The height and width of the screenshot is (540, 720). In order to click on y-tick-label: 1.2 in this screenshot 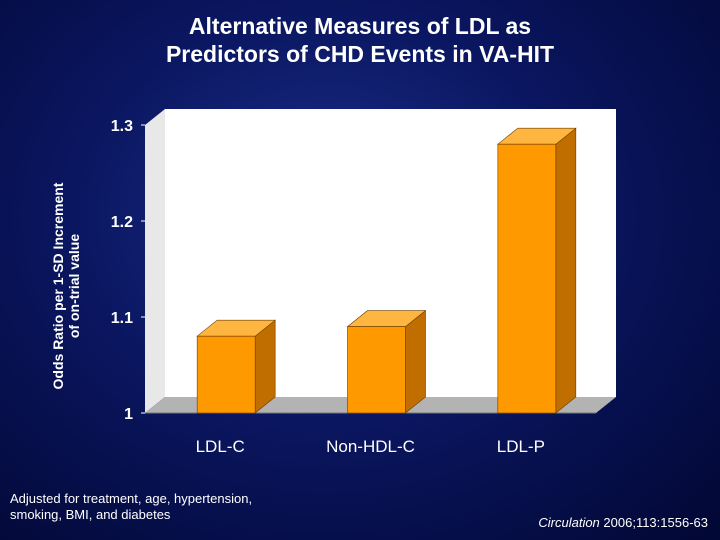, I will do `click(122, 222)`.